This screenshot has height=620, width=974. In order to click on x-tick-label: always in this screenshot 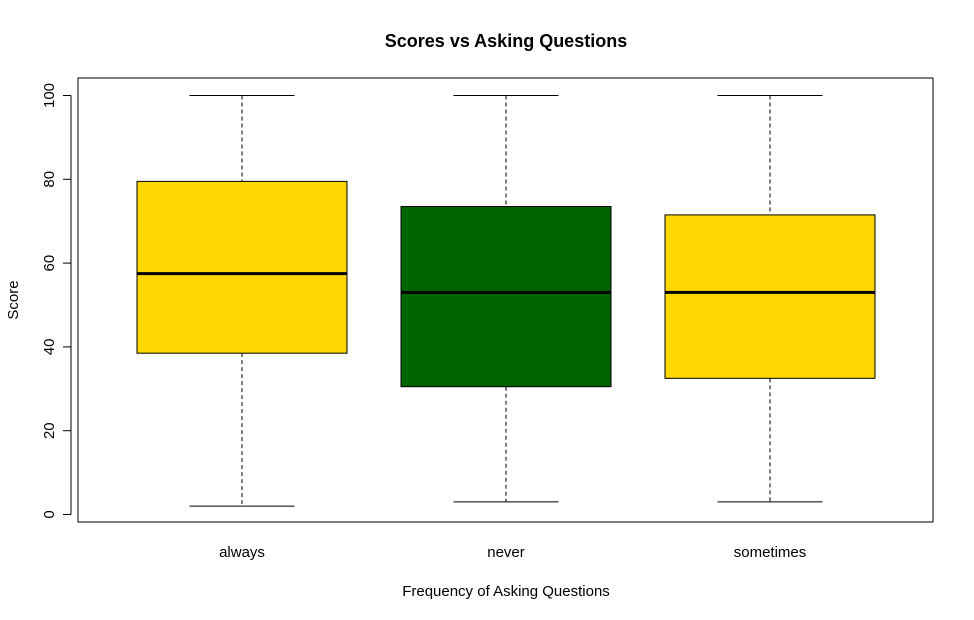, I will do `click(242, 552)`.